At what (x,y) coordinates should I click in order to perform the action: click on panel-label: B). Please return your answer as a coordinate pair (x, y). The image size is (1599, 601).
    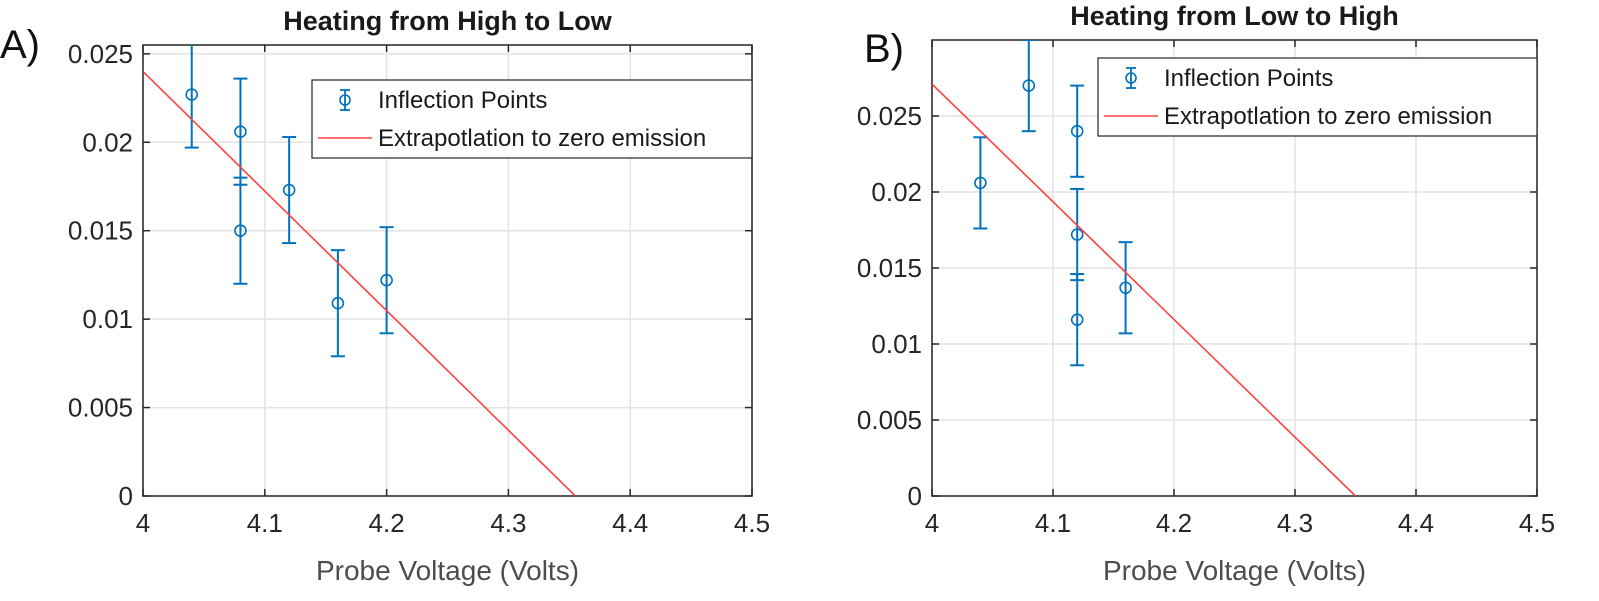
    Looking at the image, I should click on (884, 49).